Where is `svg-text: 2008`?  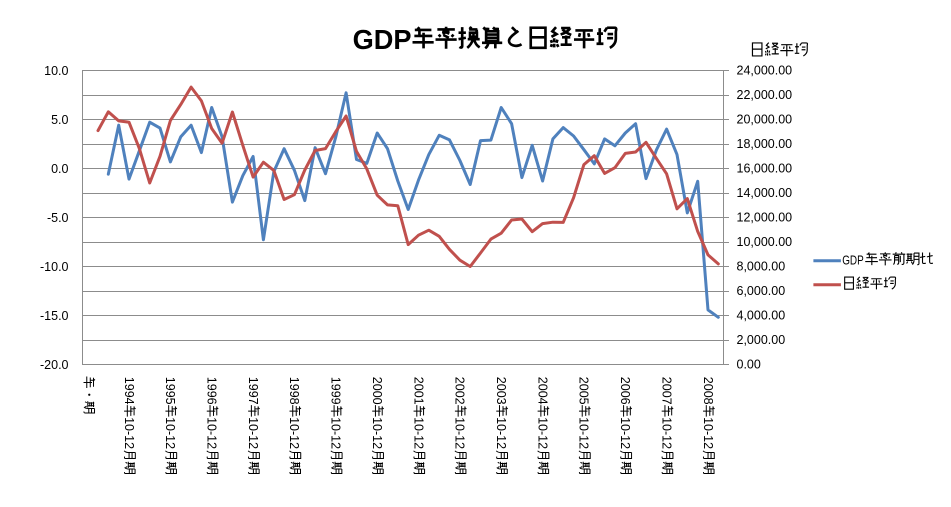 svg-text: 2008 is located at coordinates (708, 391).